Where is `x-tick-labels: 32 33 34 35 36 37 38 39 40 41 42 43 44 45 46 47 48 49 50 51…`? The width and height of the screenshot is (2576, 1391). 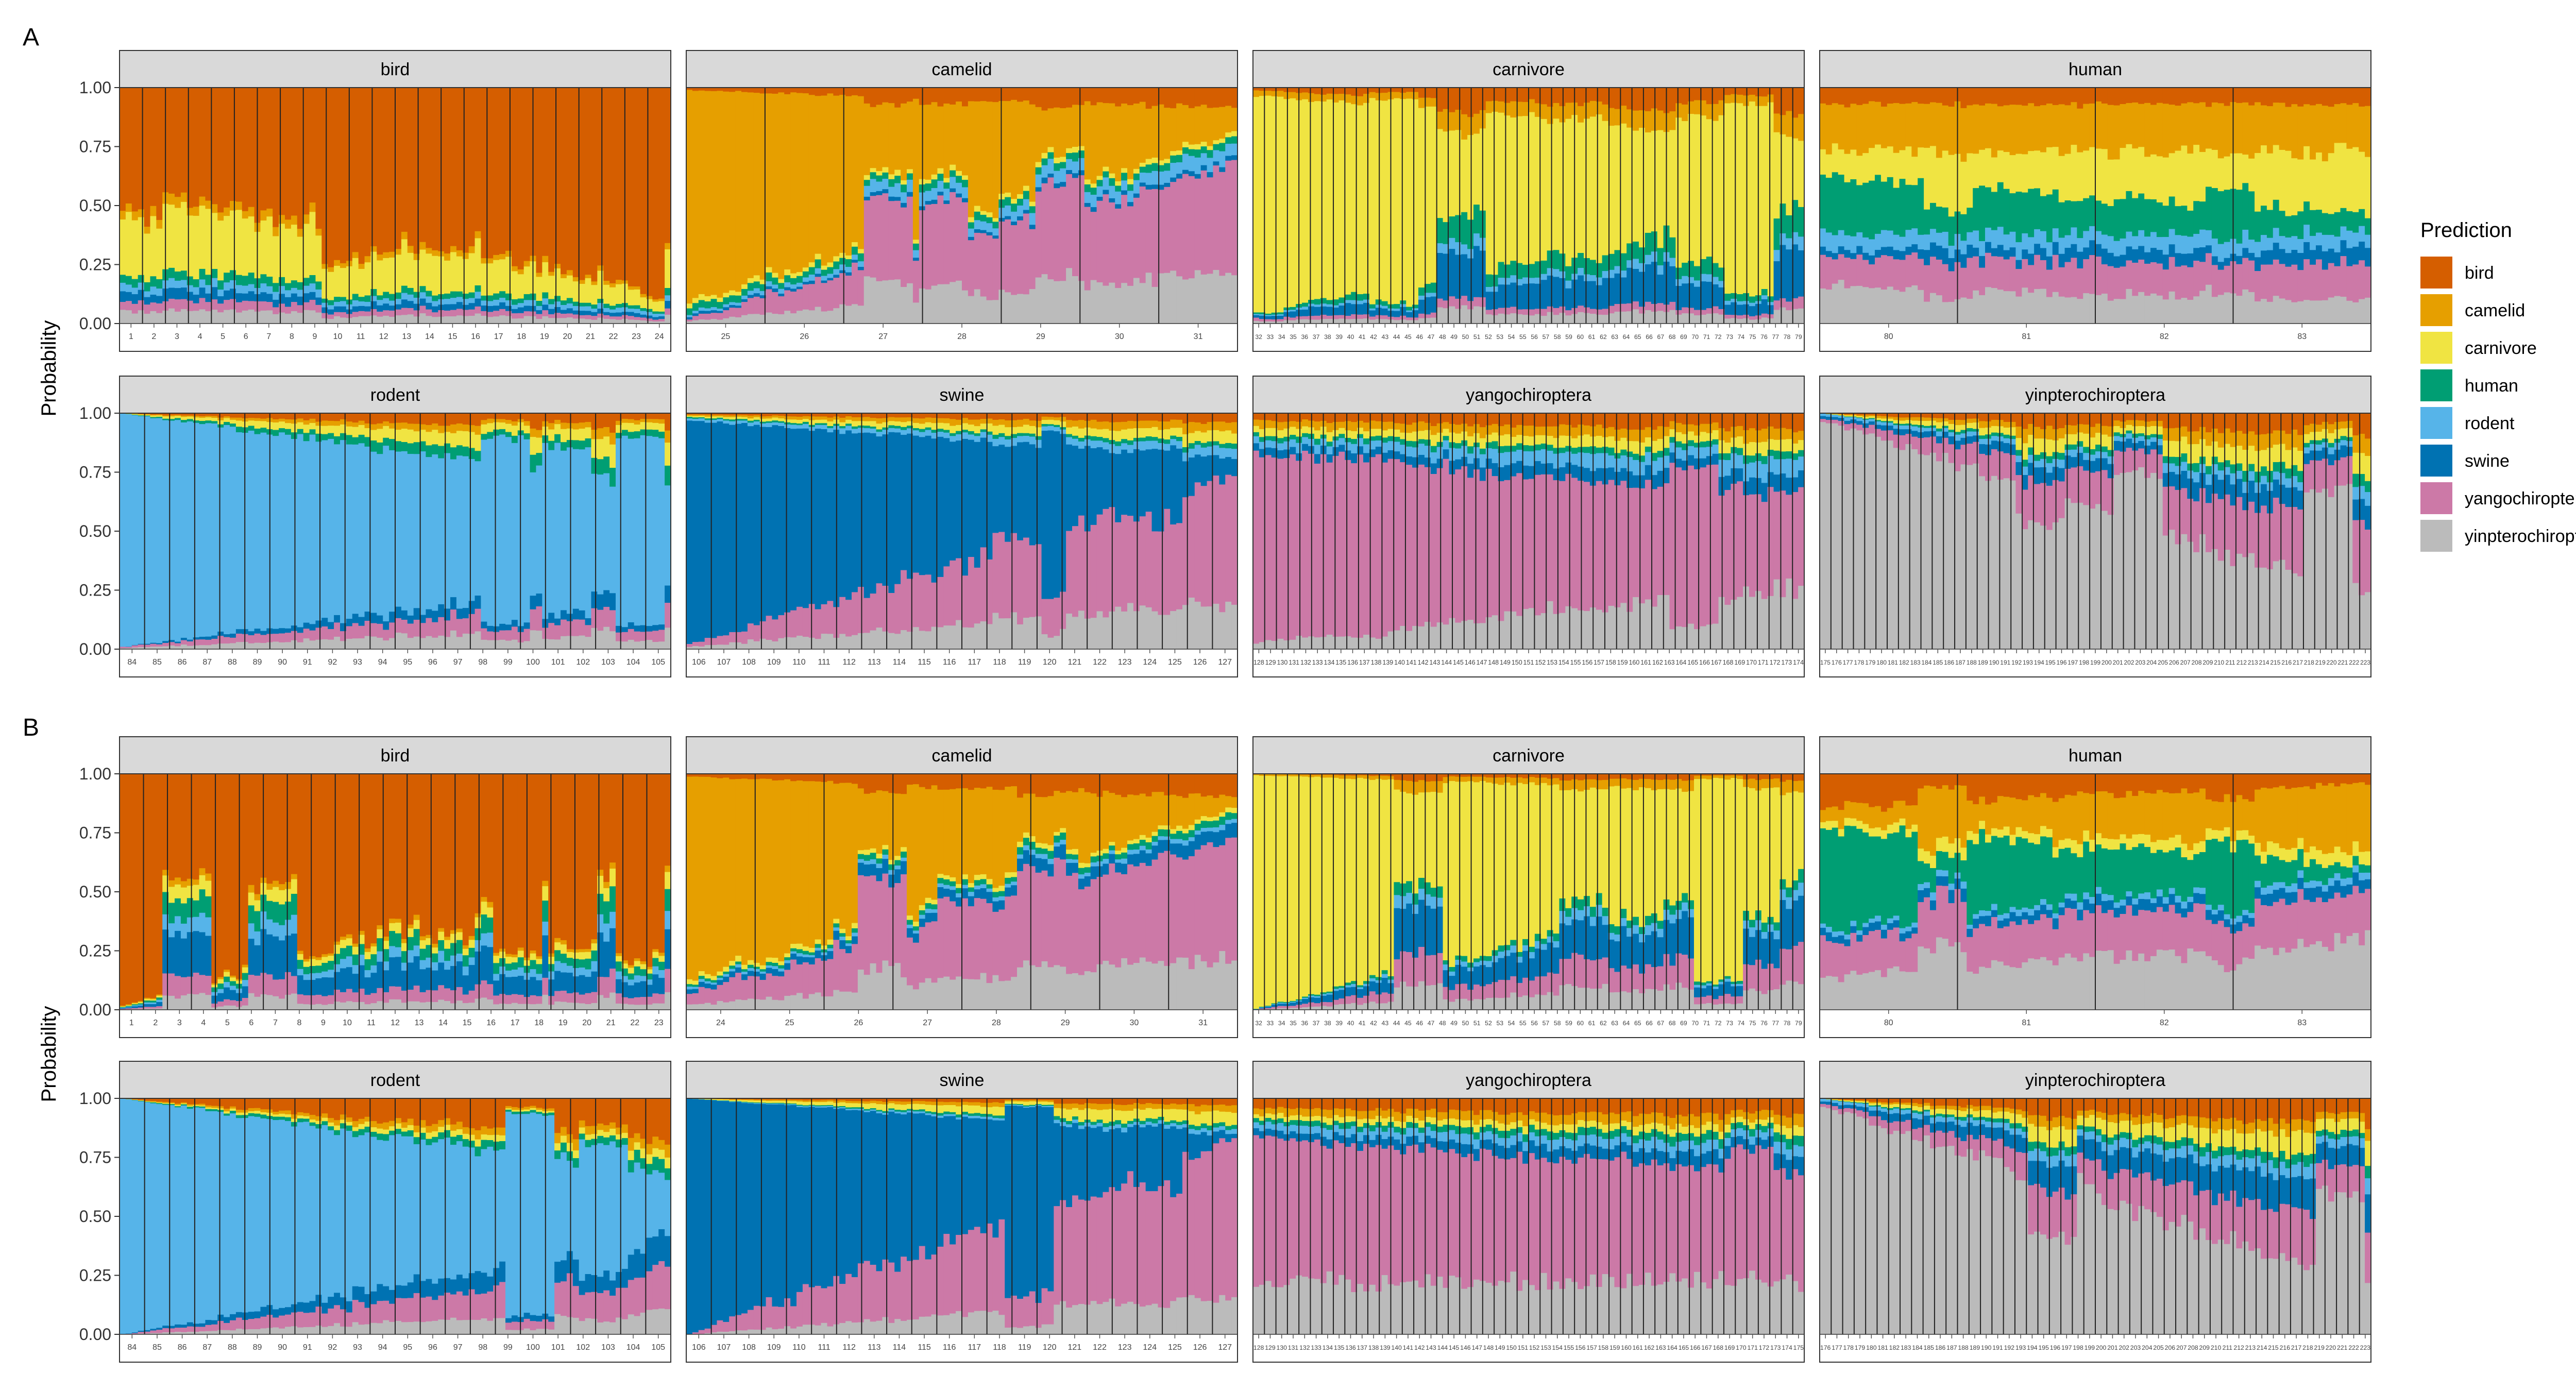
x-tick-labels: 32 33 34 35 36 37 38 39 40 41 42 43 44 45 46 47 48 49 50 51… is located at coordinates (1528, 332).